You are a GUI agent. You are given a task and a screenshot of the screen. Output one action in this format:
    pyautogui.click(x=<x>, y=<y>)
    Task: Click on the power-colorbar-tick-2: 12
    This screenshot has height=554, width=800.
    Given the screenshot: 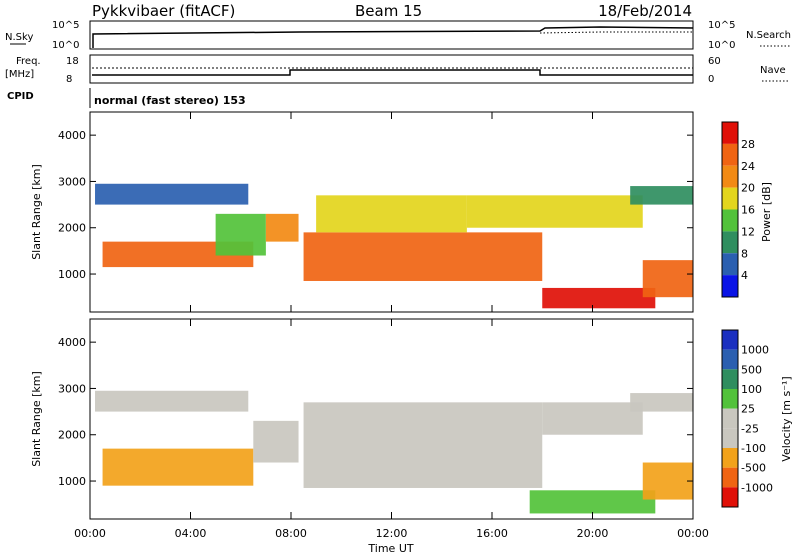 What is the action you would take?
    pyautogui.click(x=748, y=231)
    